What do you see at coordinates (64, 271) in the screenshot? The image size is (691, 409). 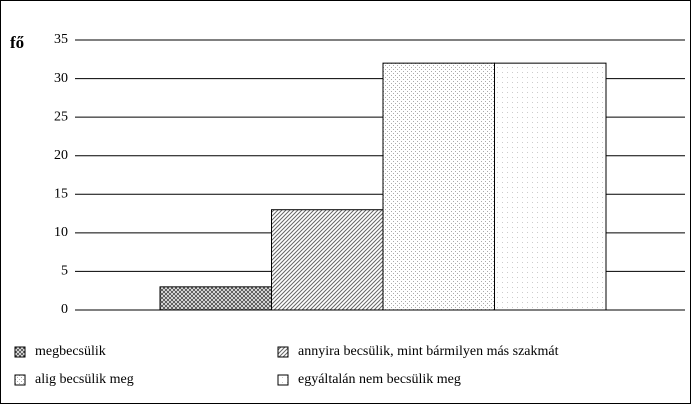 I see `y-tick-label: 5` at bounding box center [64, 271].